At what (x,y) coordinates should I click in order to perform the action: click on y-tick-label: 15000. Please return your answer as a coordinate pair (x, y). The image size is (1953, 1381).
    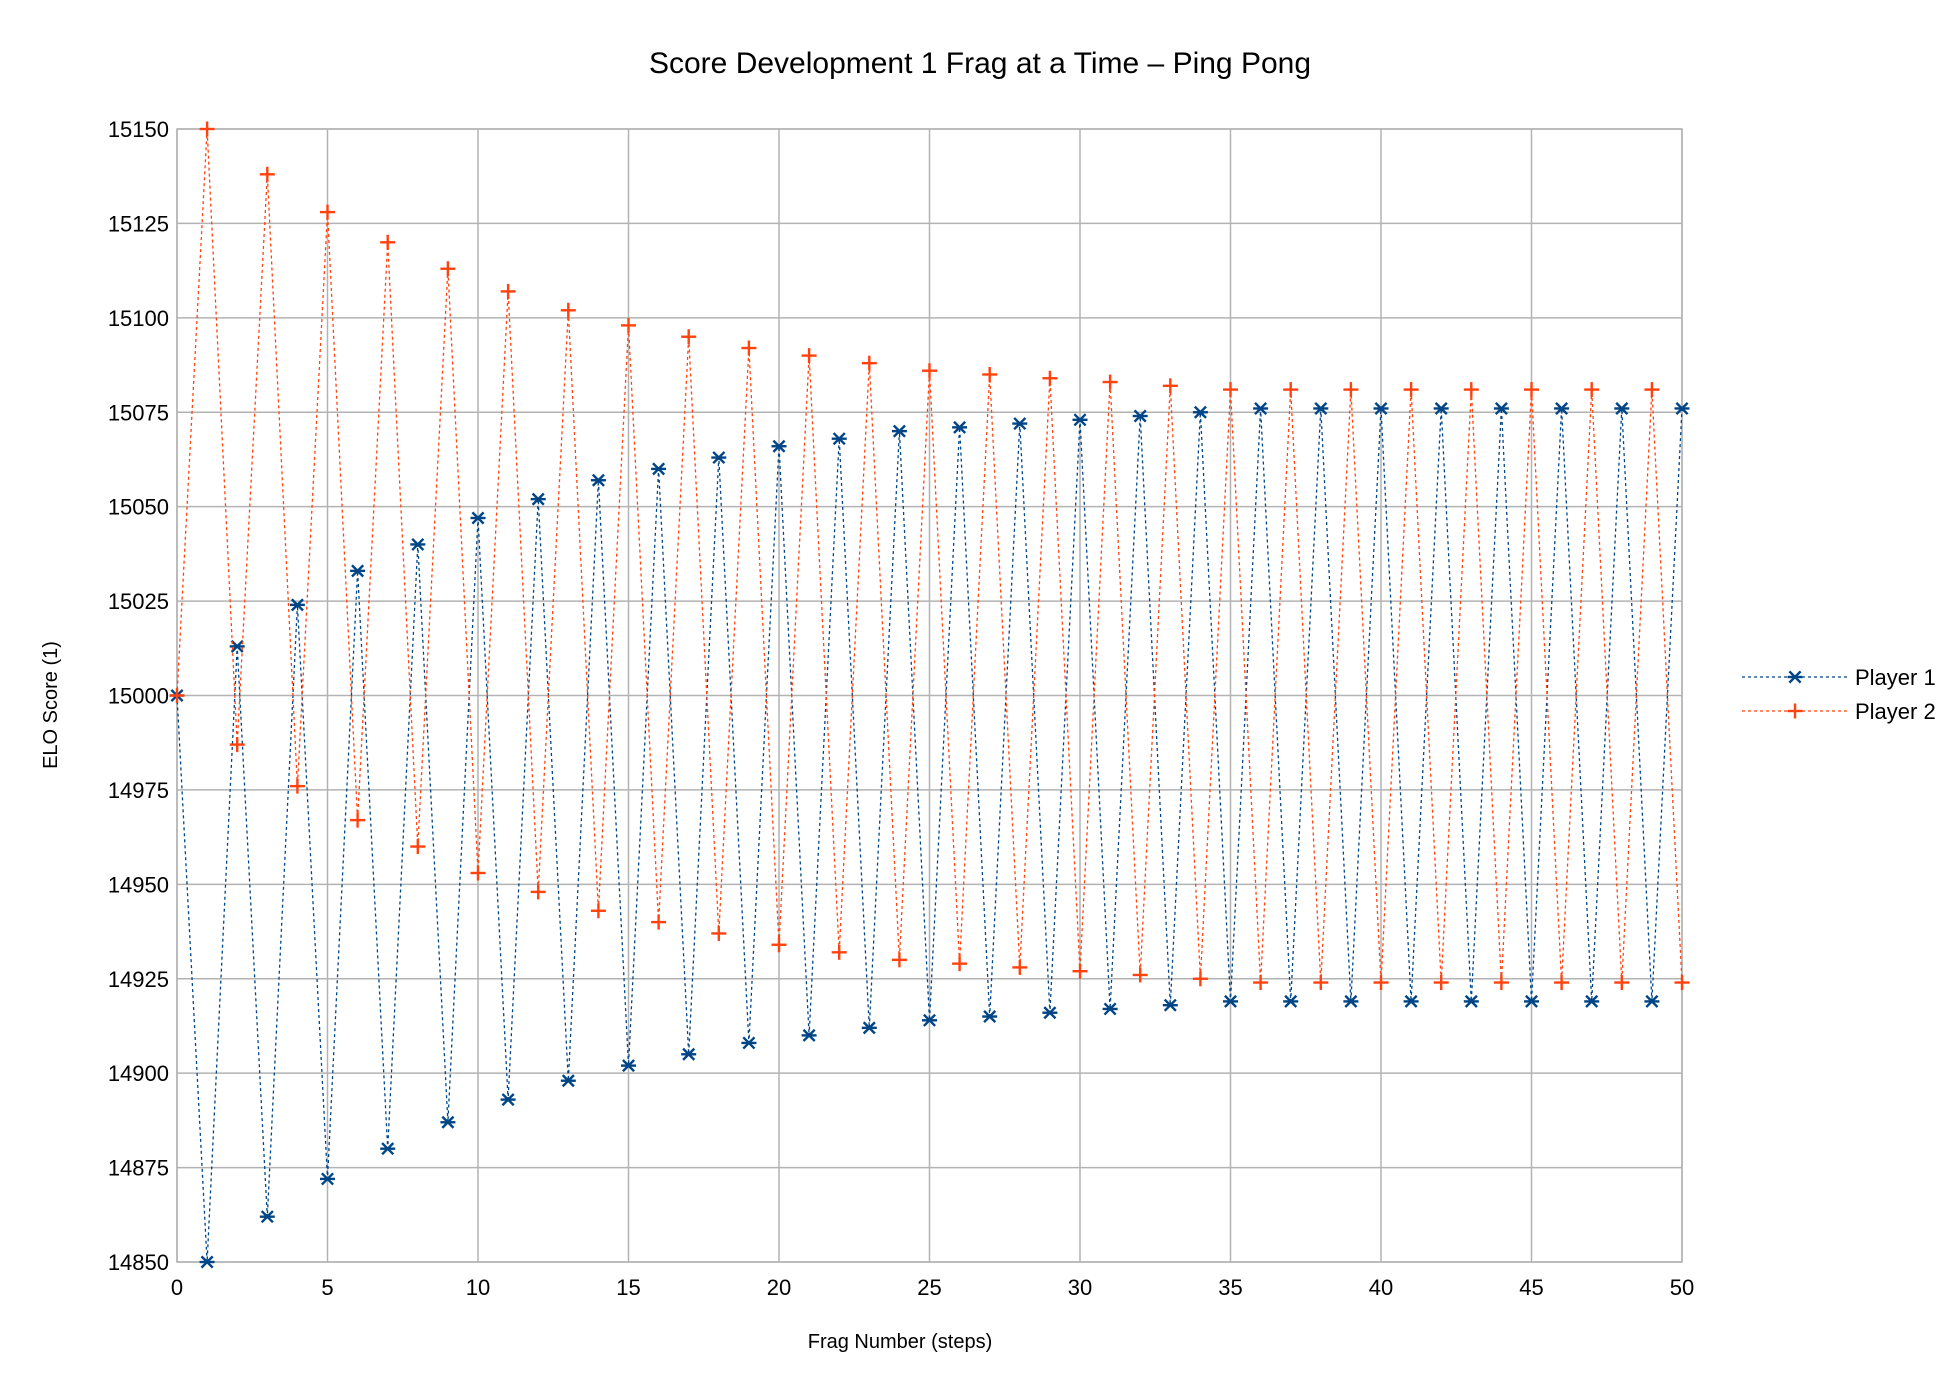
    Looking at the image, I should click on (138, 696).